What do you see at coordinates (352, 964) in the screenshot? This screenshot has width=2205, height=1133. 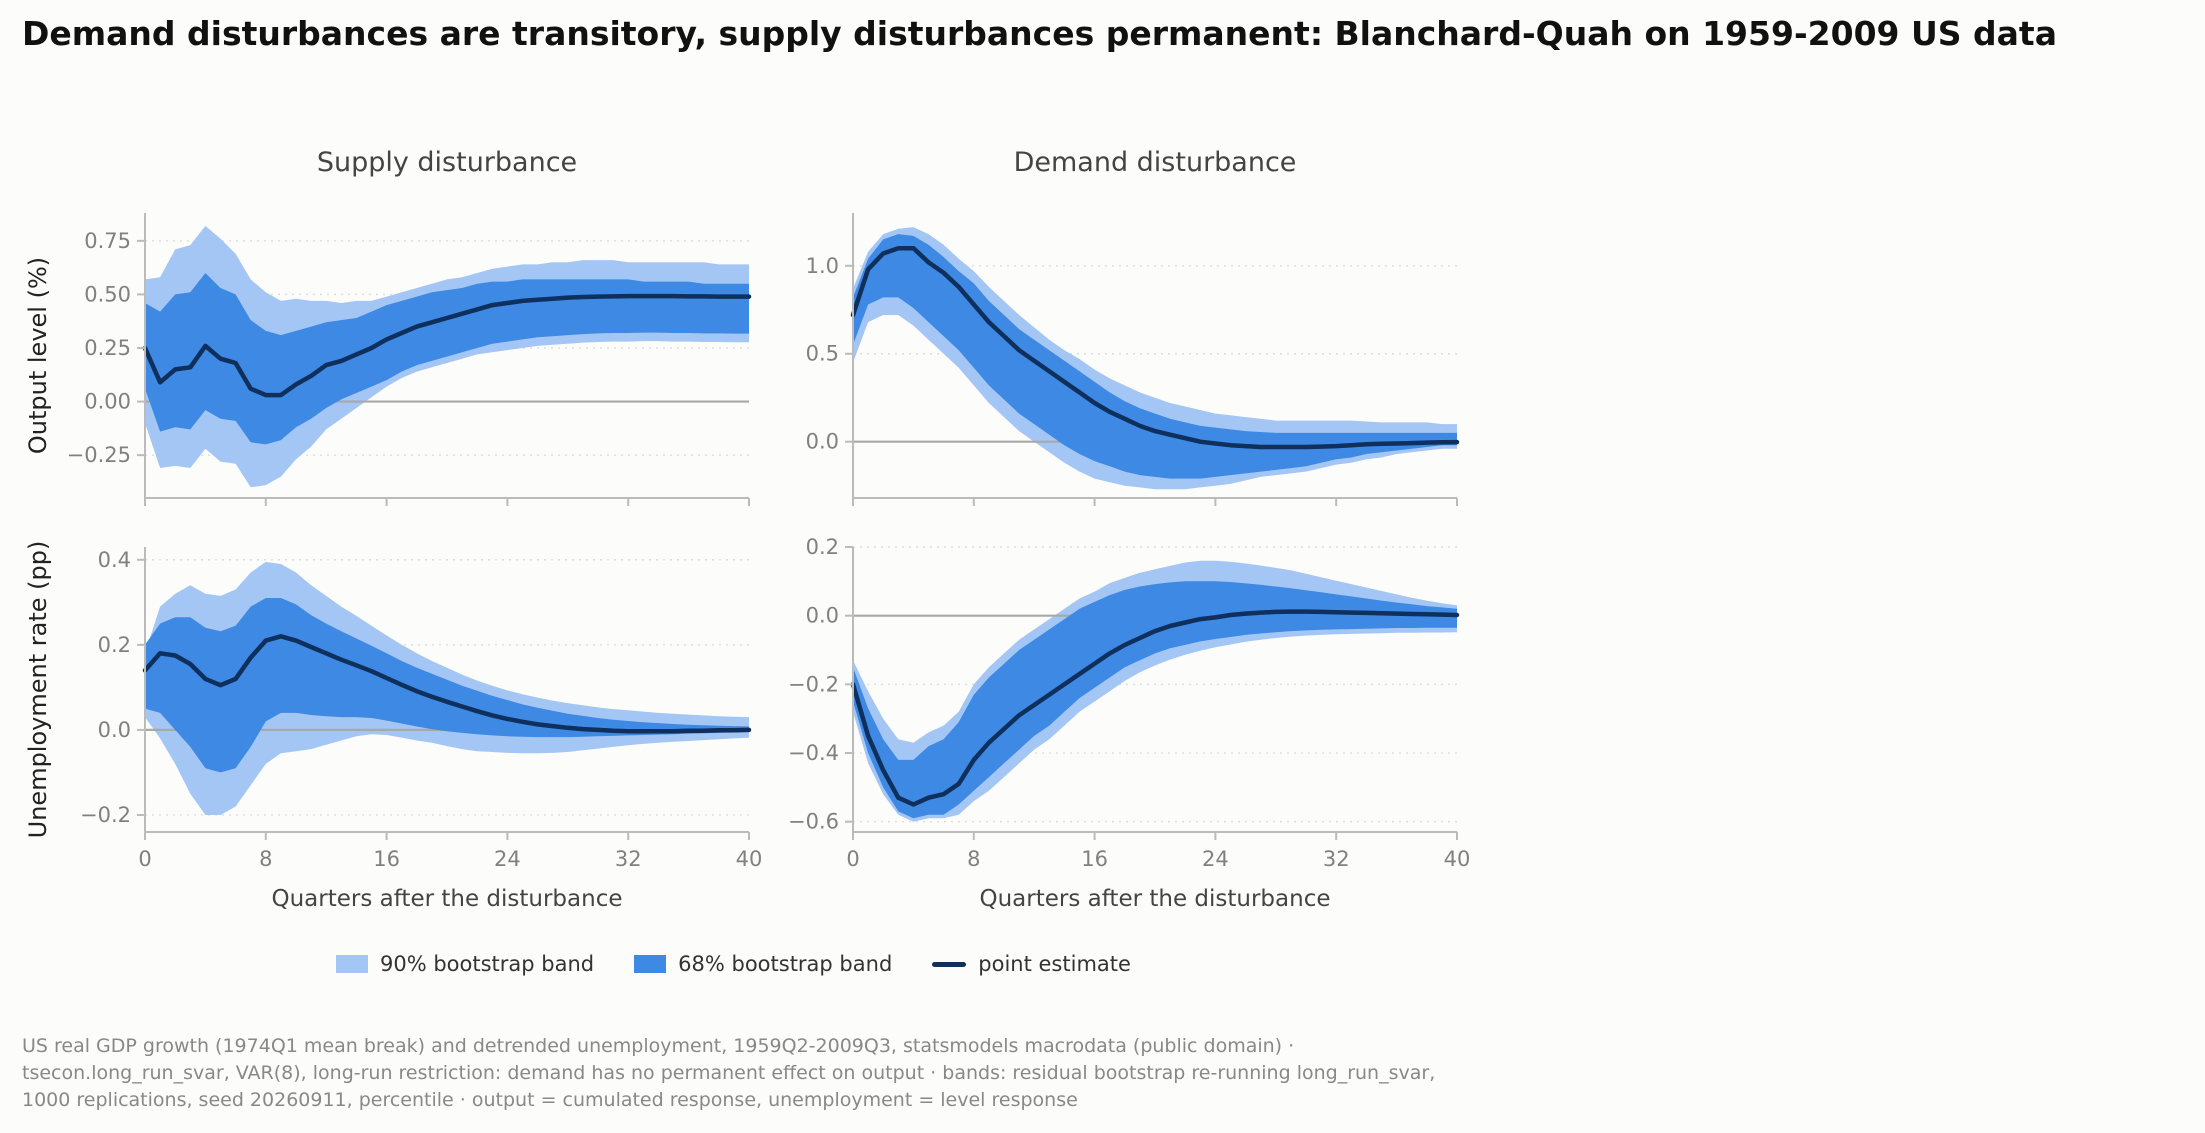 I see `legend-swatch-band90` at bounding box center [352, 964].